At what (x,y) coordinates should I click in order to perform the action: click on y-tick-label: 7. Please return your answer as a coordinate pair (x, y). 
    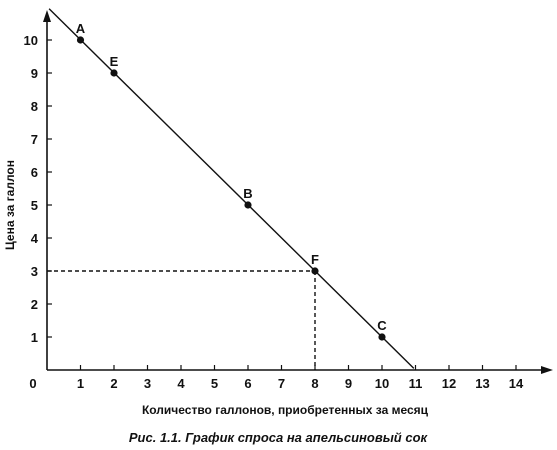
    Looking at the image, I should click on (34, 139).